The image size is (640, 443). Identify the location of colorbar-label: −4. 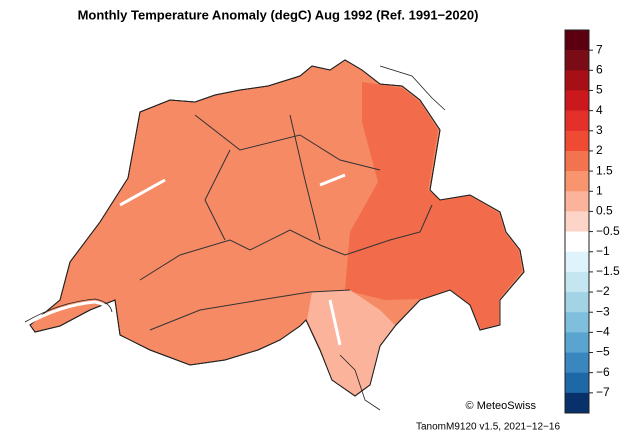
(603, 332).